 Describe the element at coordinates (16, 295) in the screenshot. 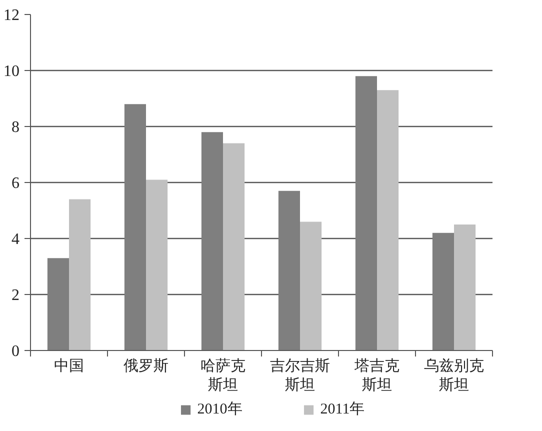

I see `y-tick-label: 2` at that location.